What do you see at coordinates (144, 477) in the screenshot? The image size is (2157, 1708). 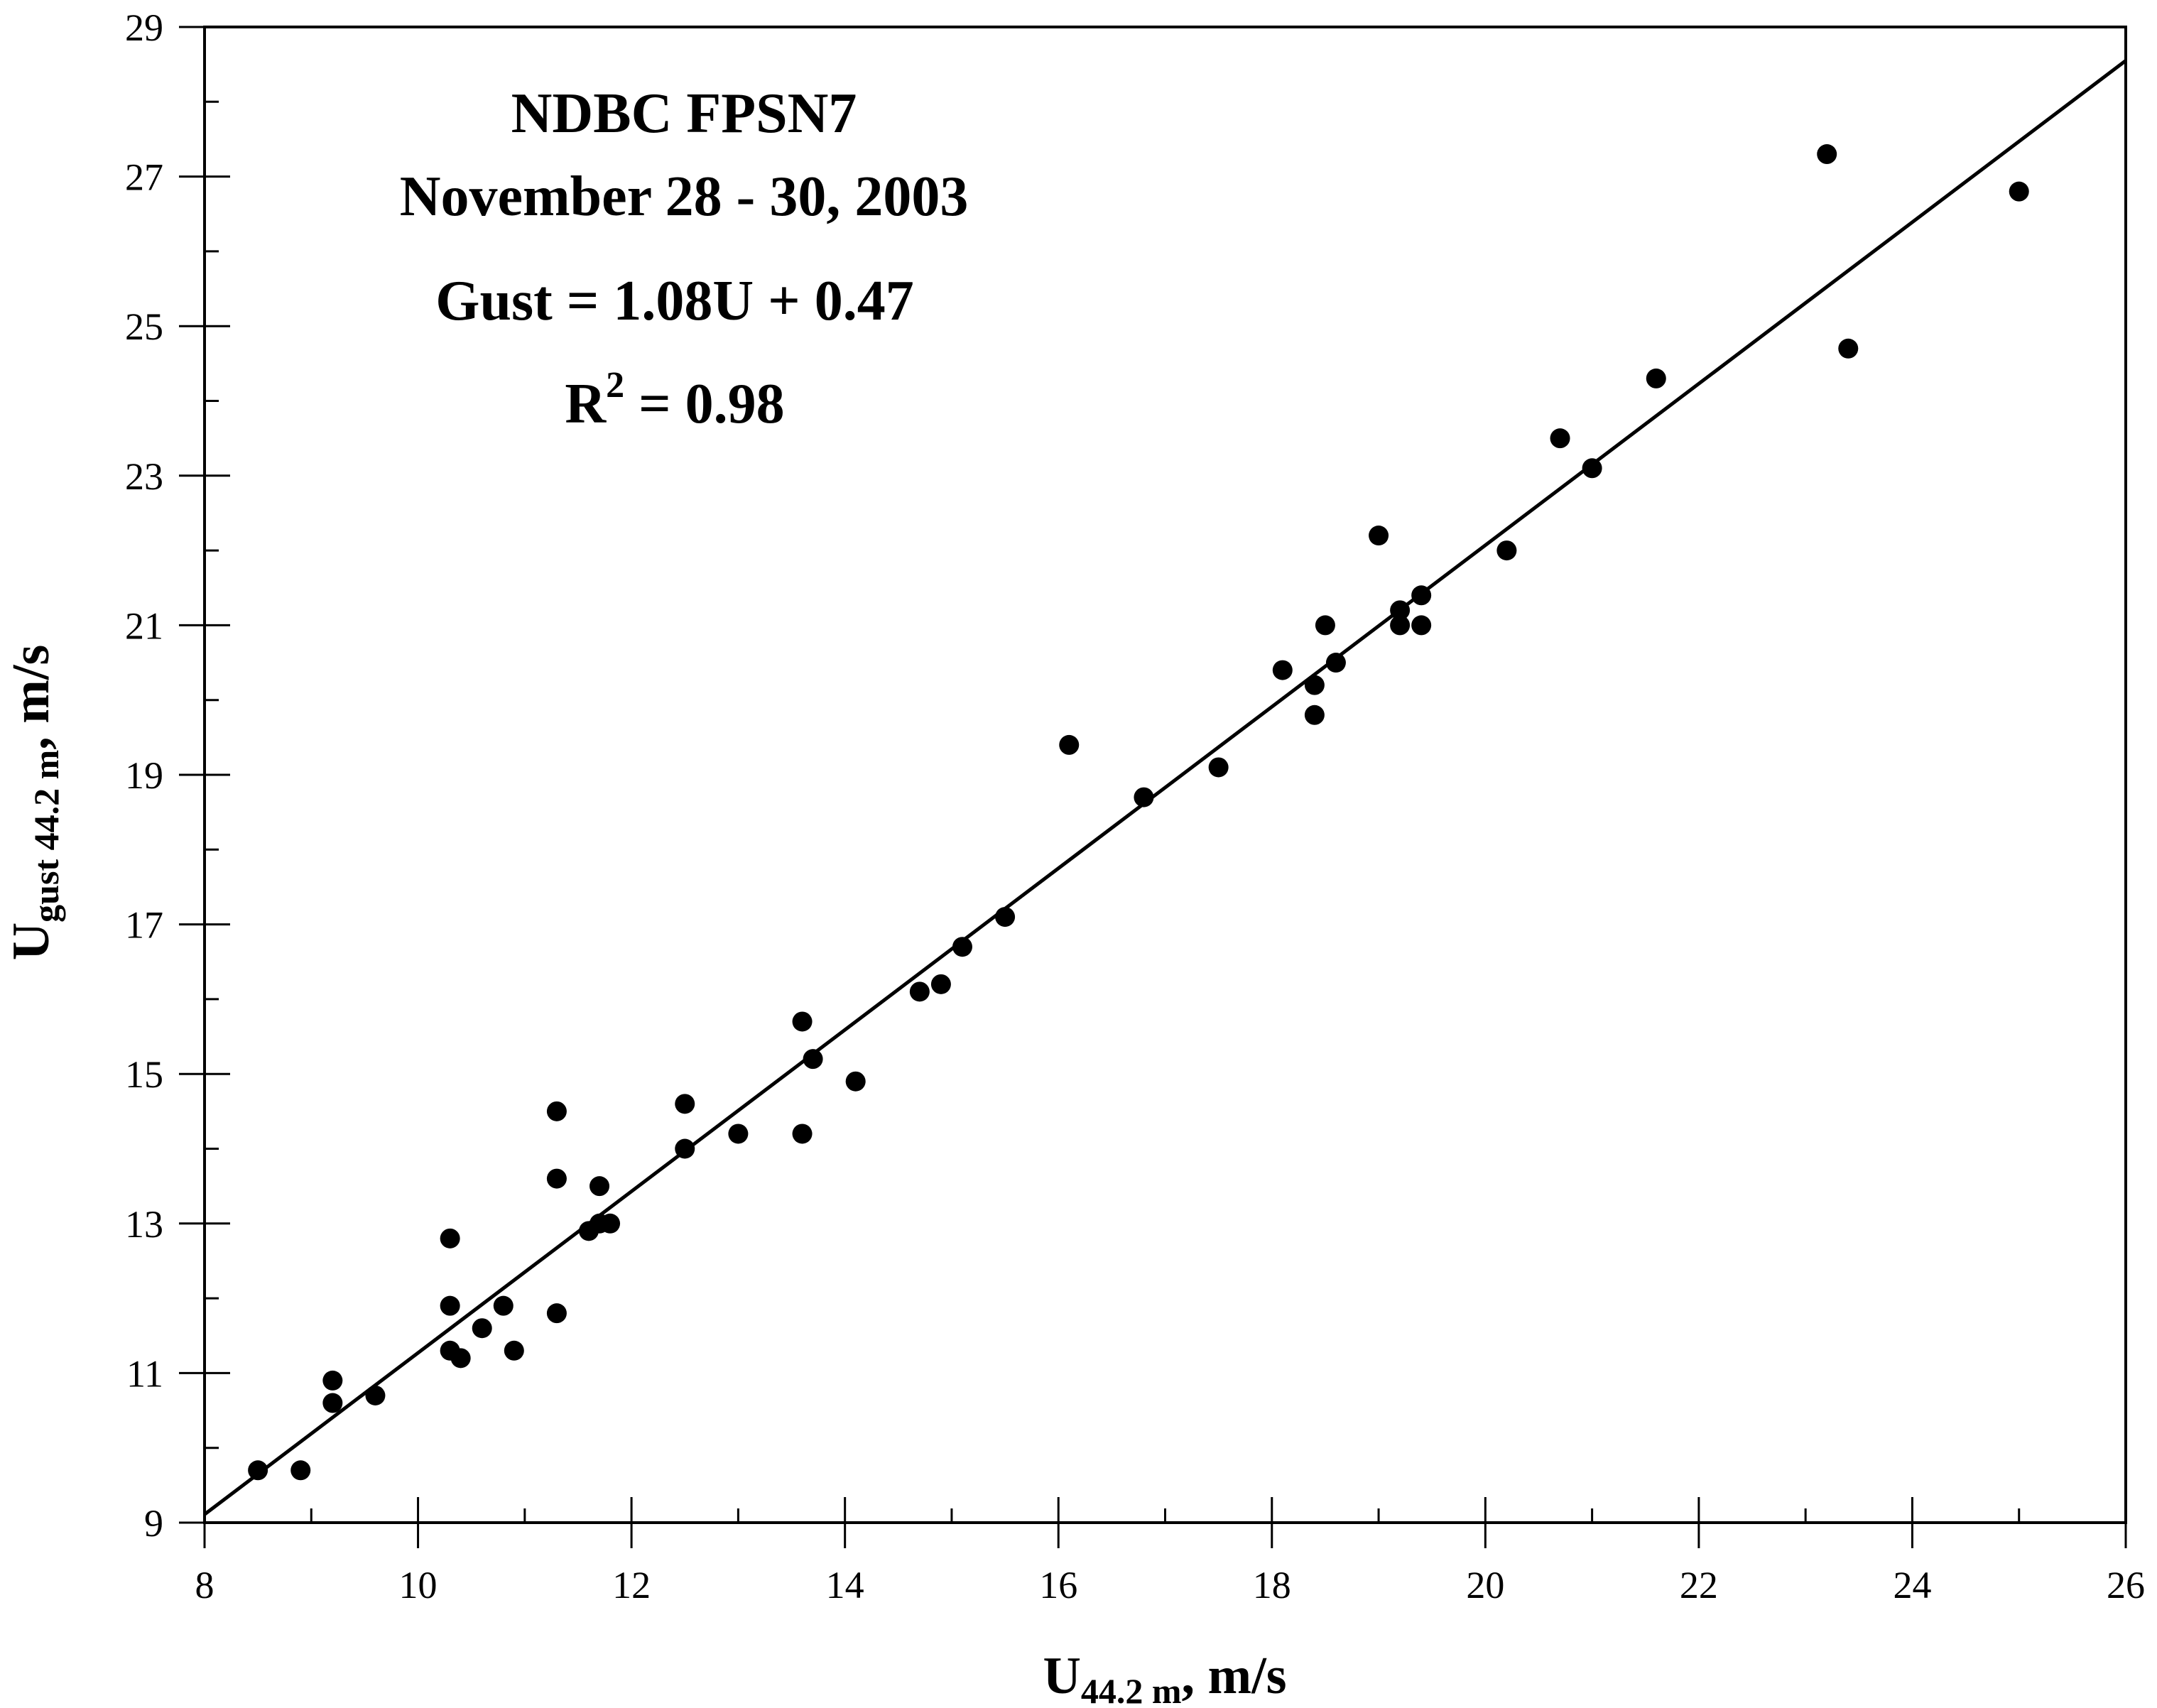 I see `y-tick-label: 23` at bounding box center [144, 477].